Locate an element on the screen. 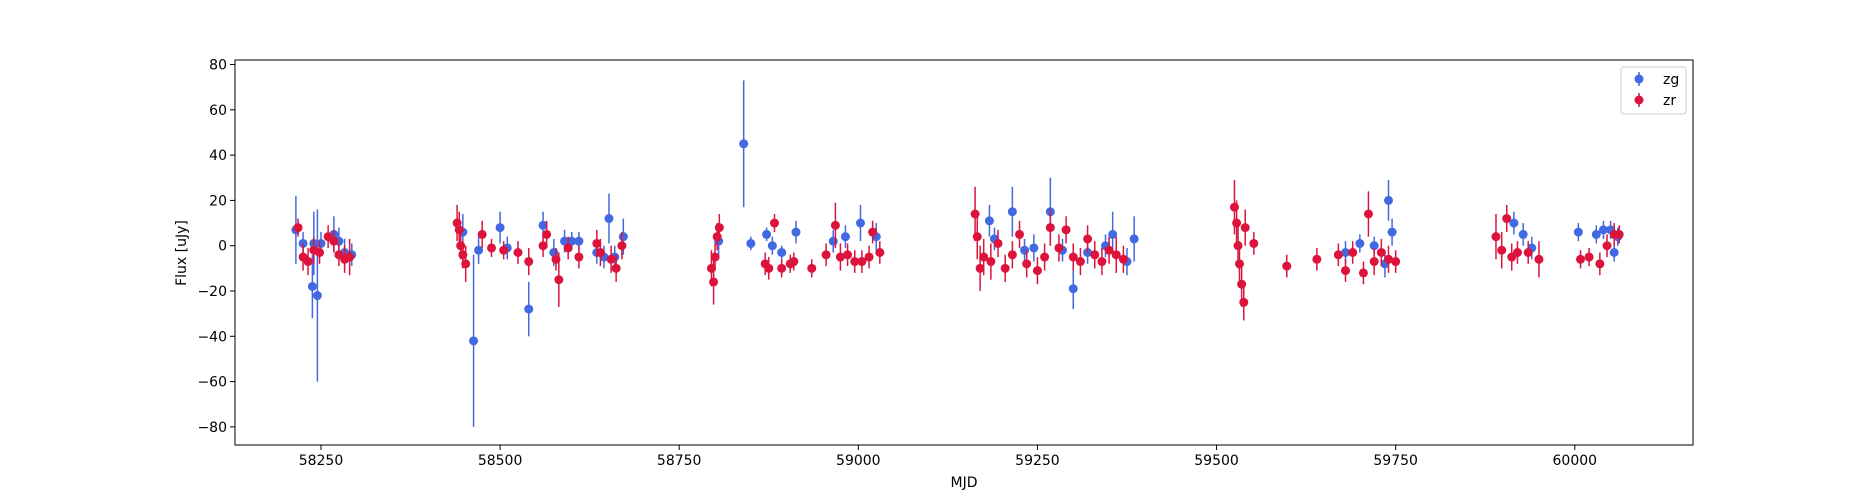 This screenshot has width=1875, height=500. legend-zr-label: zr is located at coordinates (1669, 101).